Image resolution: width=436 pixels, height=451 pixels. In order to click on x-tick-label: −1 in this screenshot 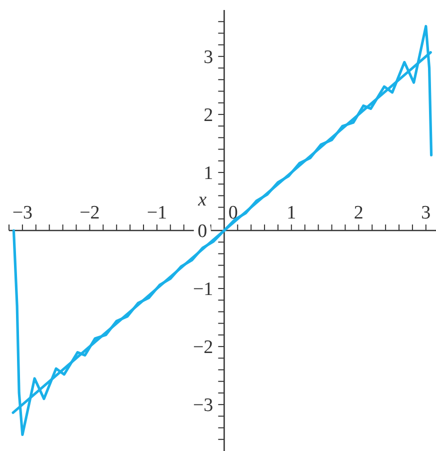, I will do `click(157, 213)`.